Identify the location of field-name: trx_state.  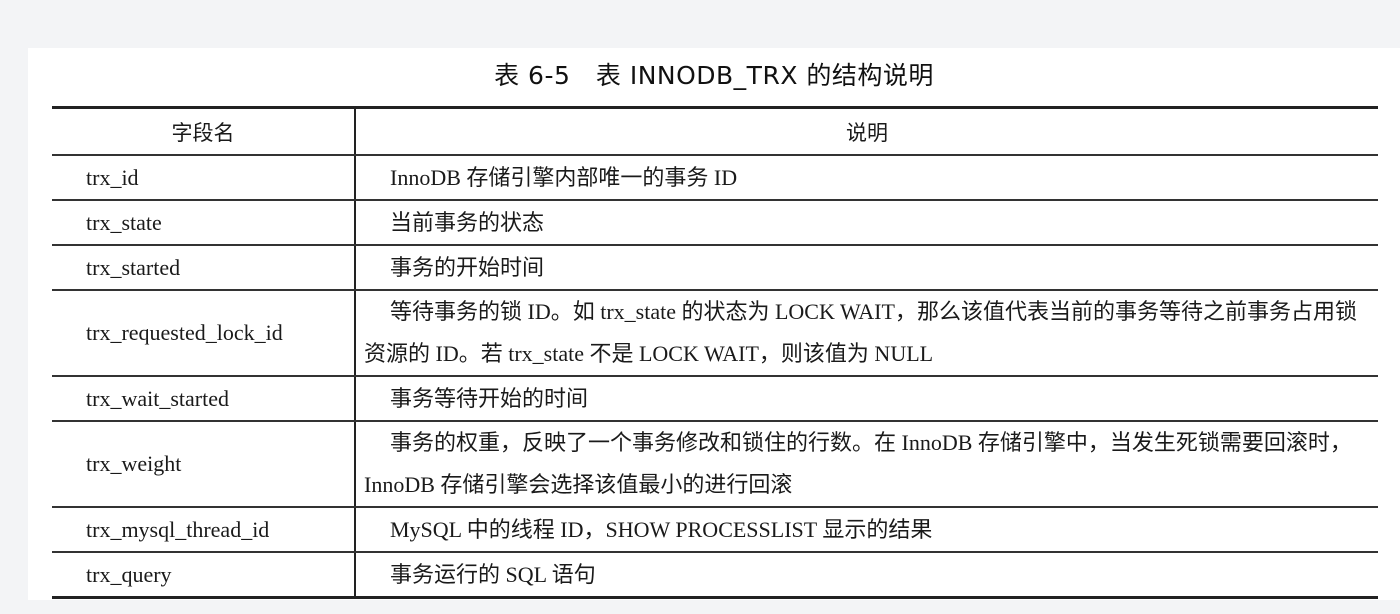
(204, 223).